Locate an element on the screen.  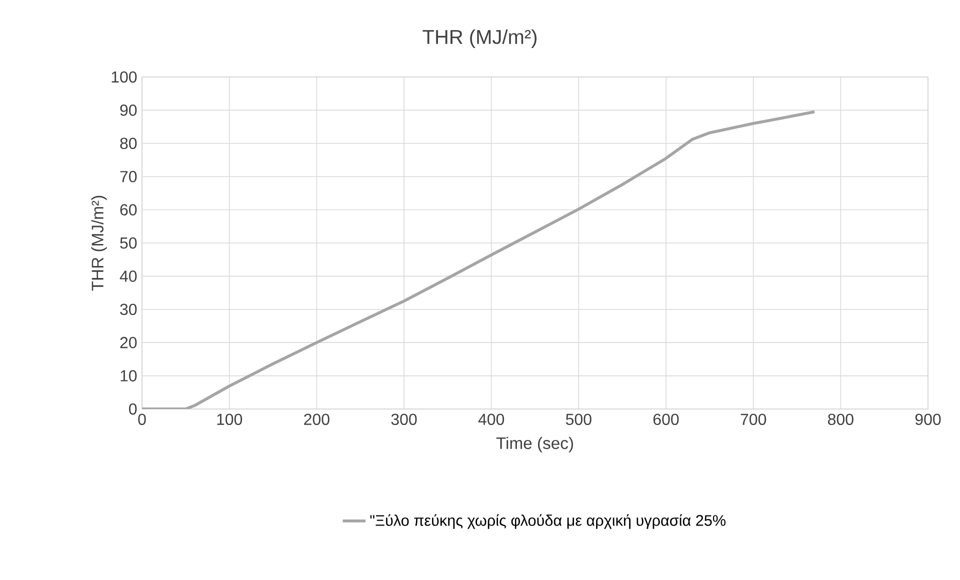
y-tick-label: 20 is located at coordinates (128, 342).